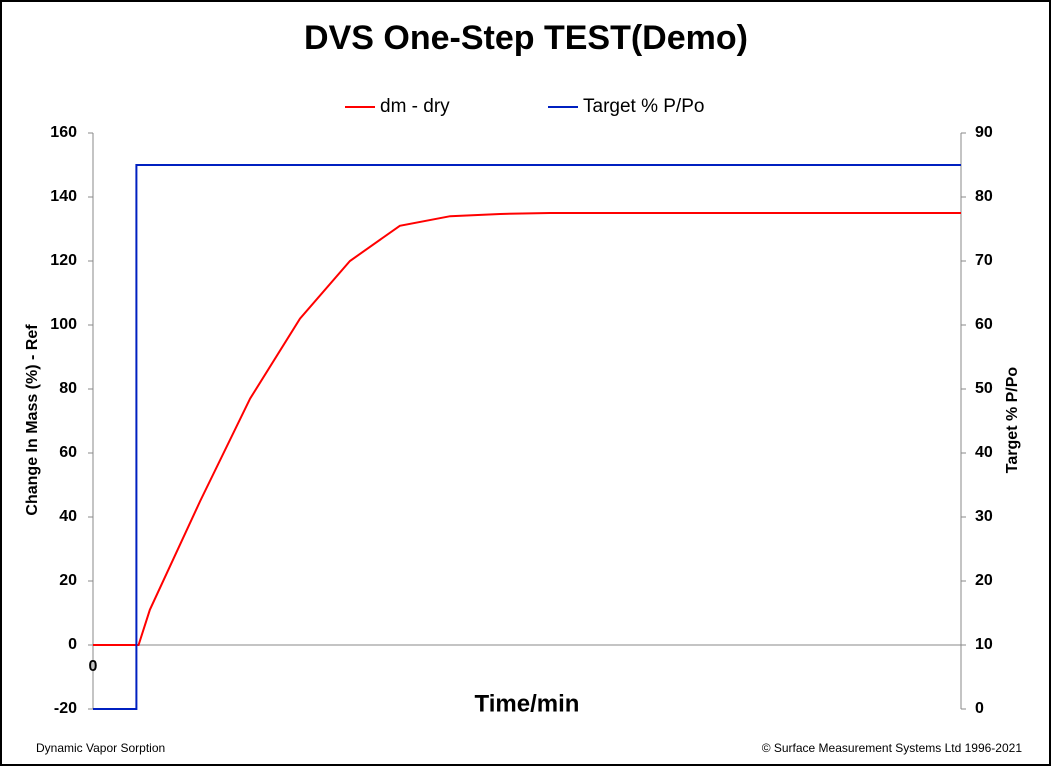 This screenshot has height=767, width=1052. Describe the element at coordinates (984, 132) in the screenshot. I see `y2-tick-label: 90` at that location.